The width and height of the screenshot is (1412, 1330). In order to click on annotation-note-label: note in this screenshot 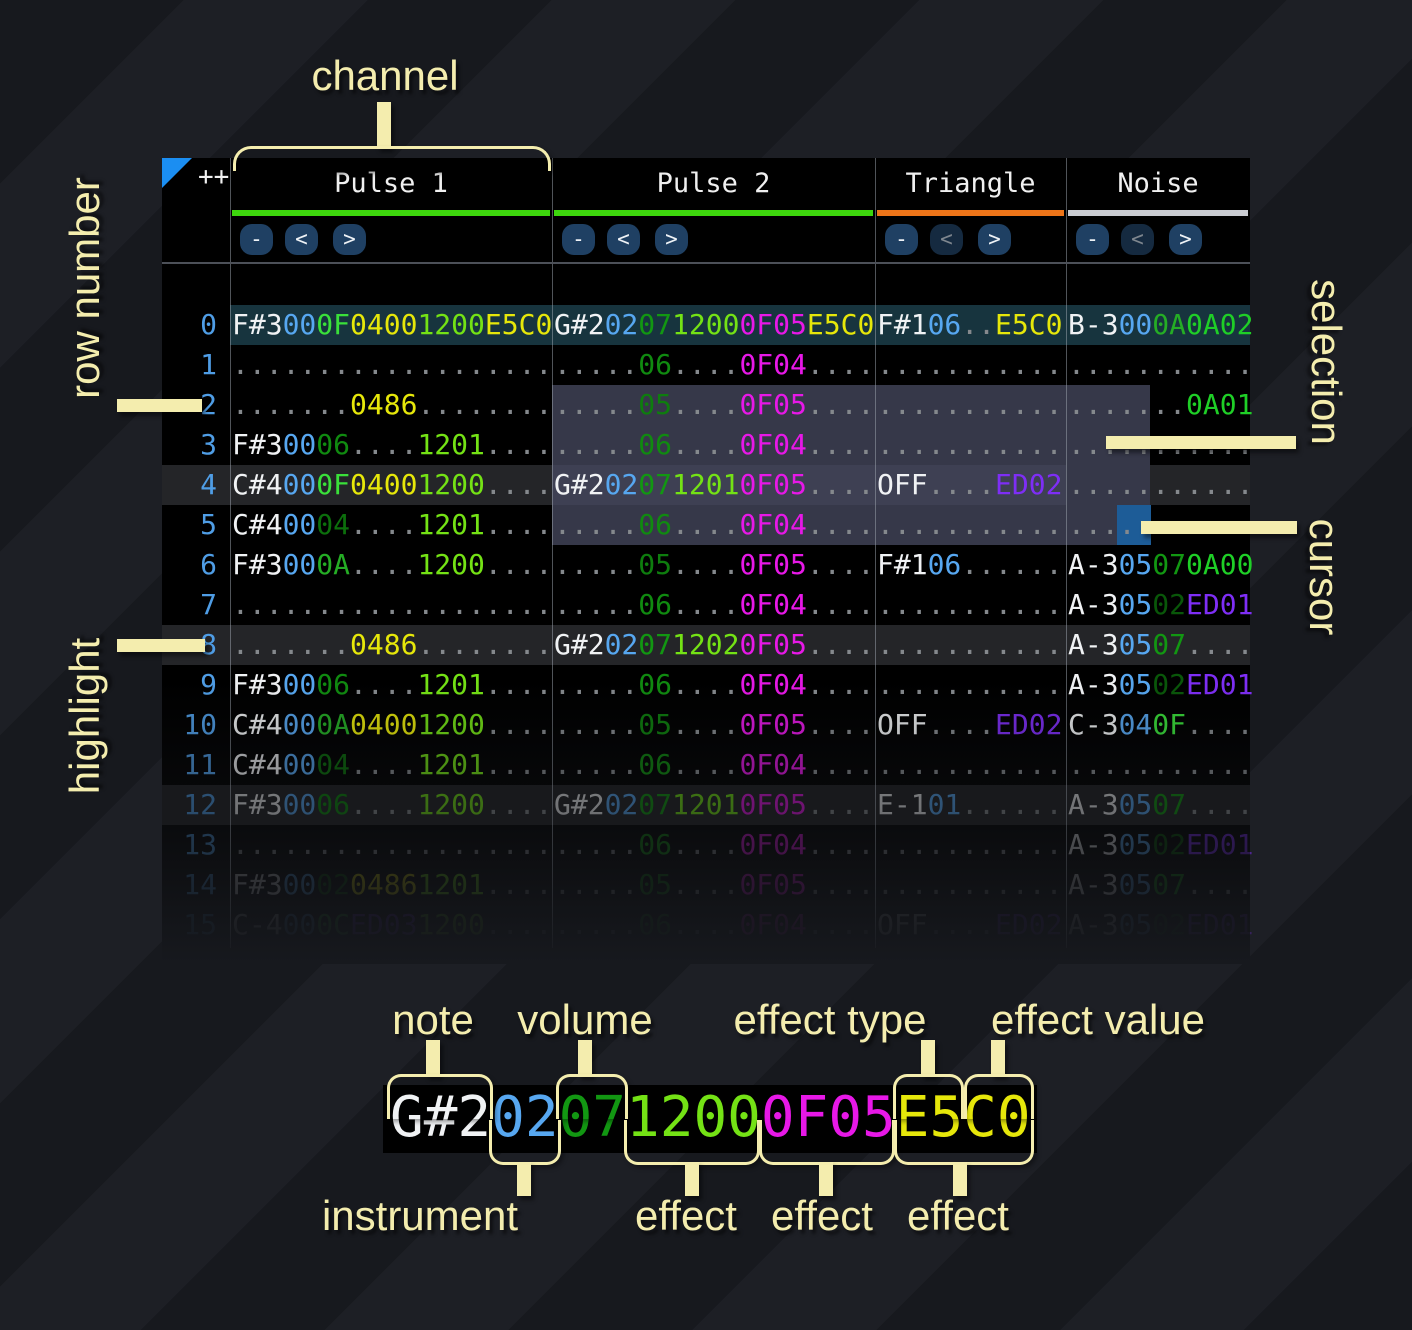, I will do `click(433, 1019)`.